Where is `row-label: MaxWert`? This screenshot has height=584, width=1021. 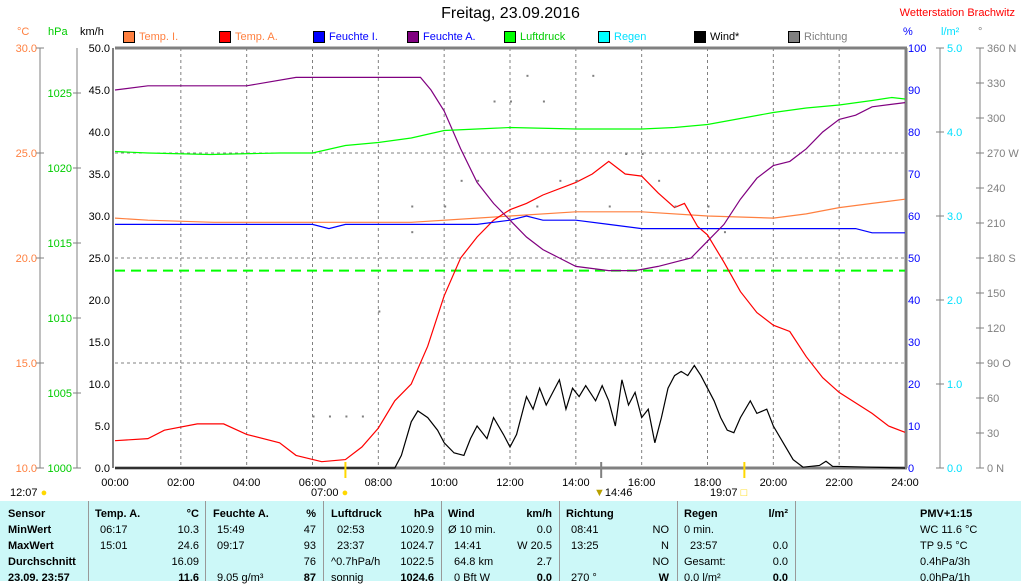
row-label: MaxWert is located at coordinates (31, 546).